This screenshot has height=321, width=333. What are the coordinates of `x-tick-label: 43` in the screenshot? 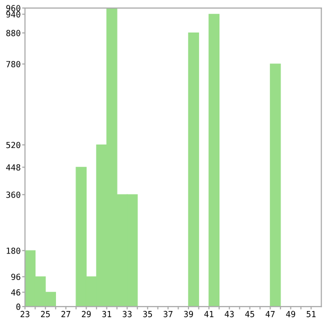 It's located at (229, 314).